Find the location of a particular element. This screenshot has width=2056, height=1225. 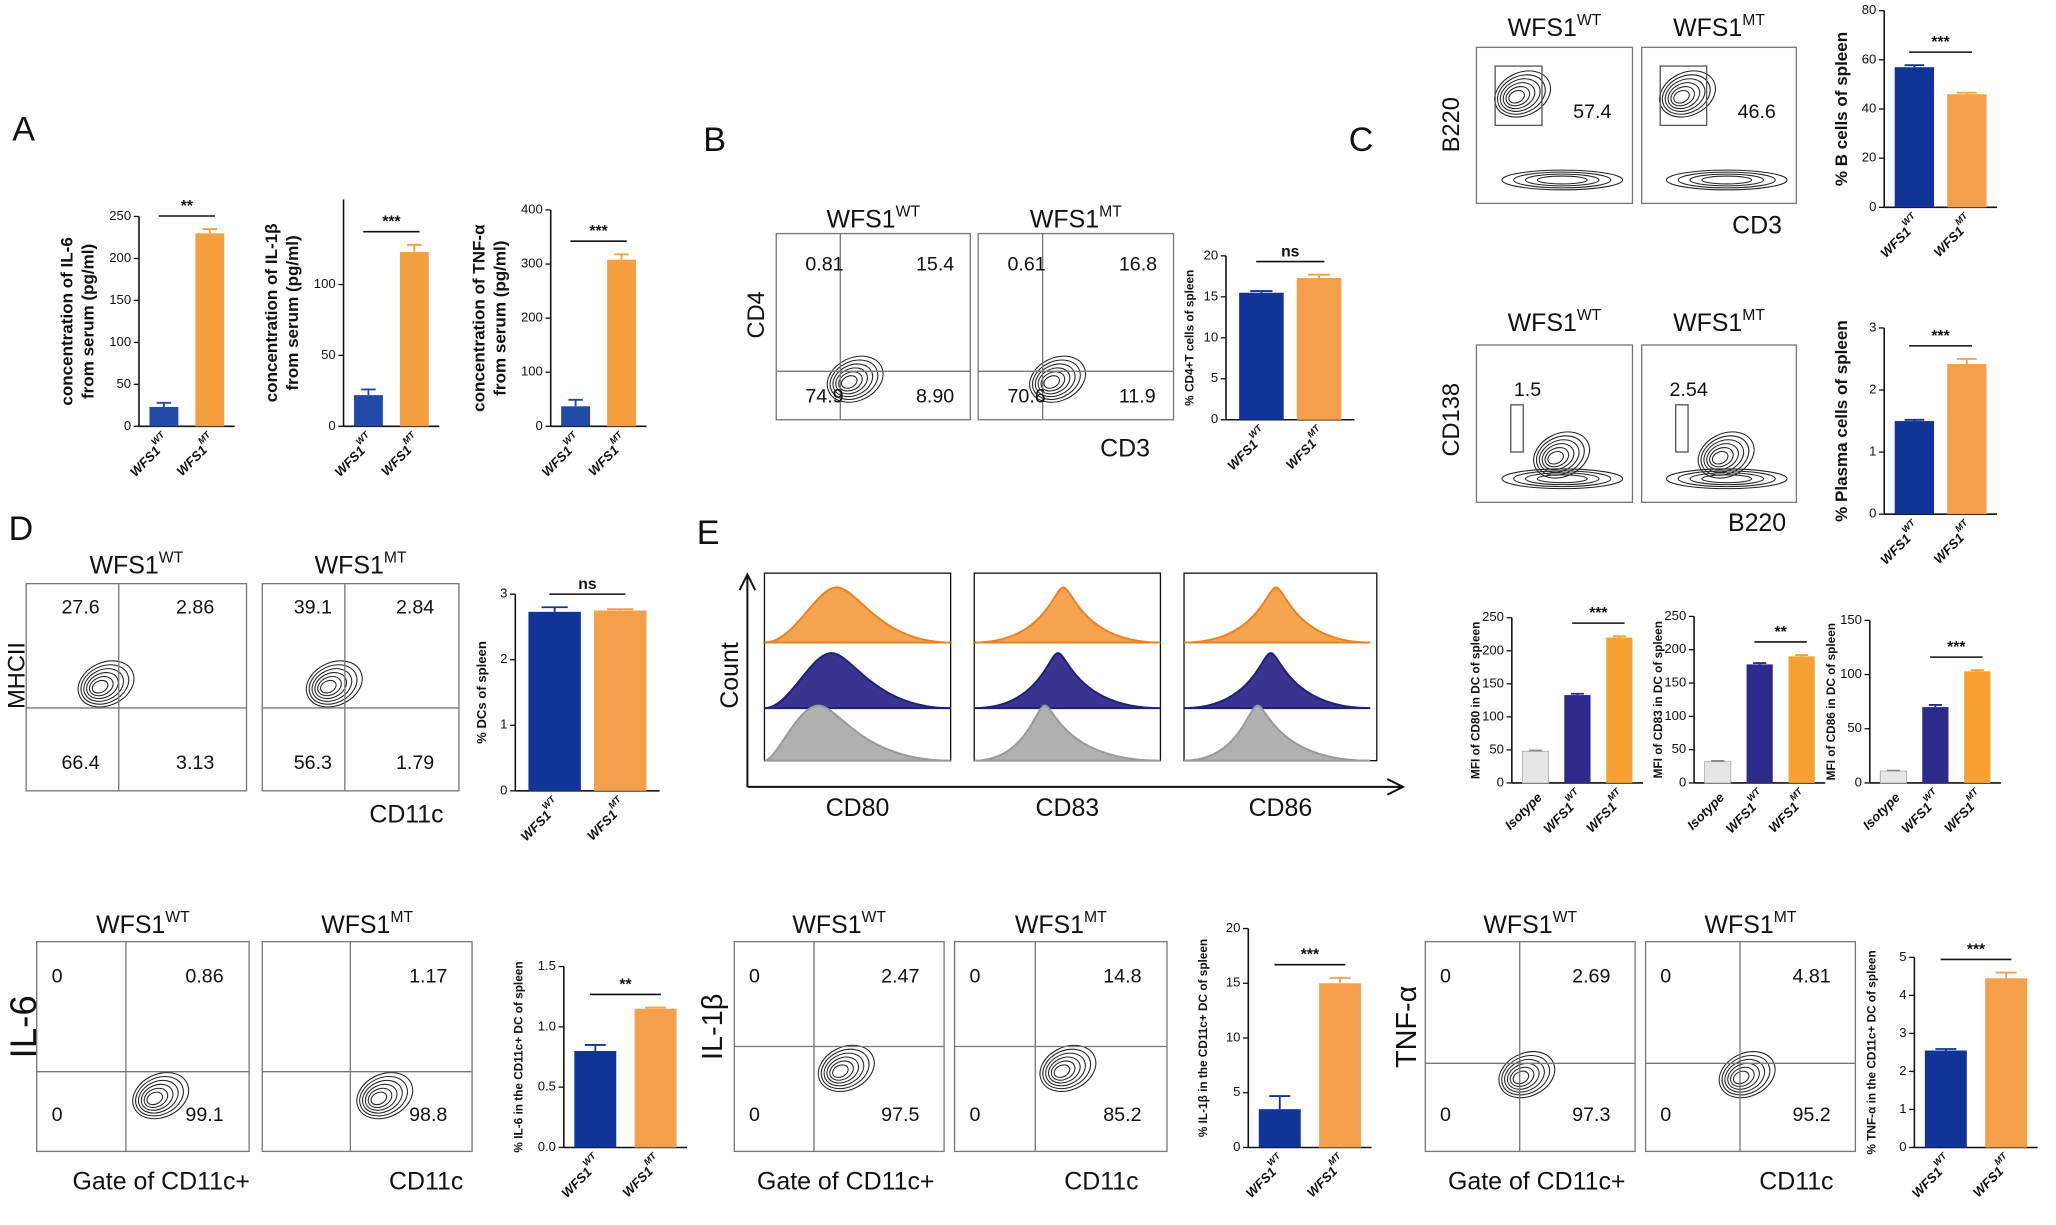

y-tick-label: 0.0 is located at coordinates (547, 1146).